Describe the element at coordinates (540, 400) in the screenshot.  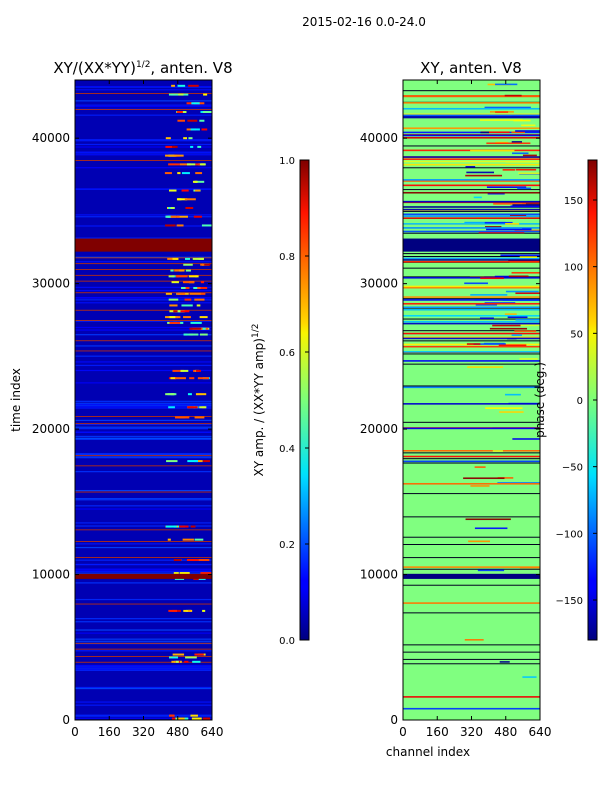
I see `phase-colorbar-label: phase (deg.)` at that location.